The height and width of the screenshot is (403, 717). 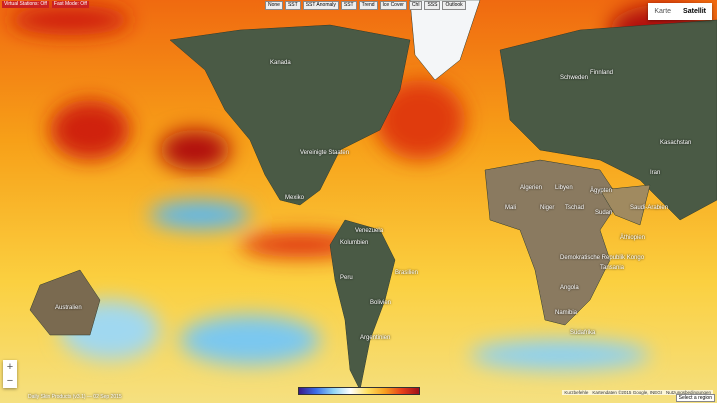 What do you see at coordinates (574, 78) in the screenshot?
I see `place-label: Schweden` at bounding box center [574, 78].